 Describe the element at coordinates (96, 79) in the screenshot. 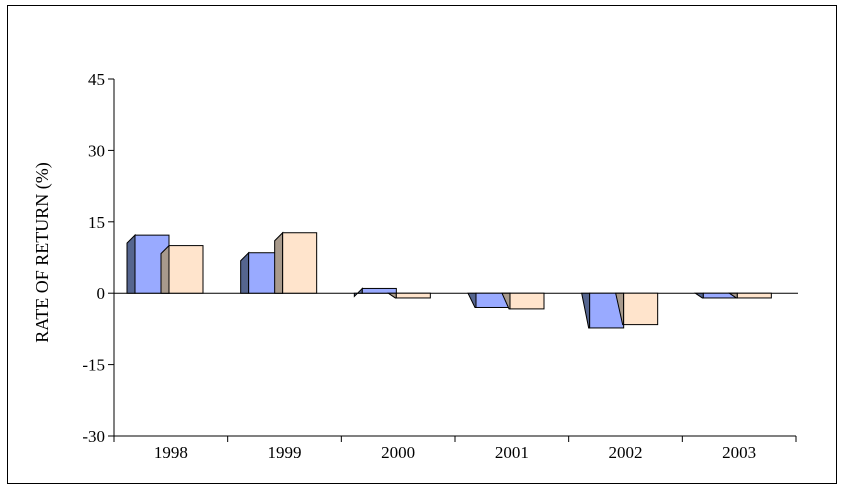

I see `y-tick-label: 45` at that location.